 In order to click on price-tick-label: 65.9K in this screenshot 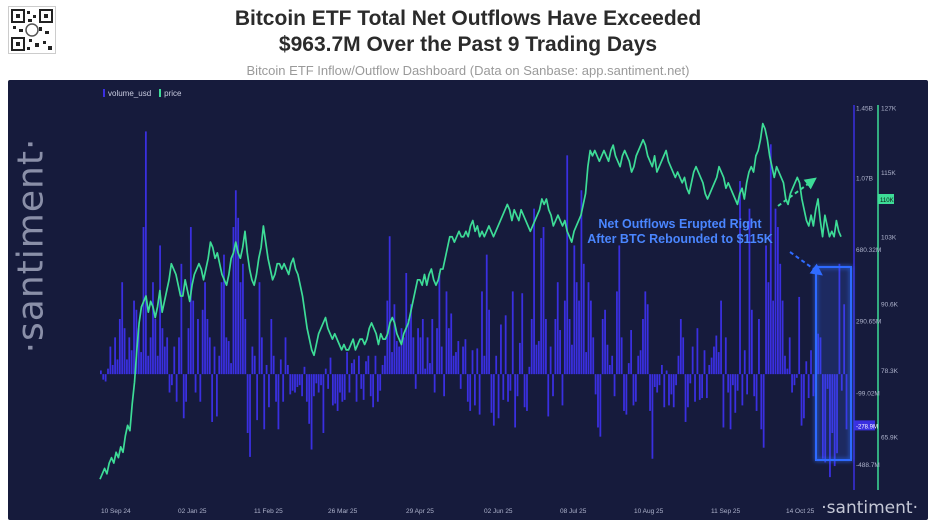, I will do `click(890, 438)`.